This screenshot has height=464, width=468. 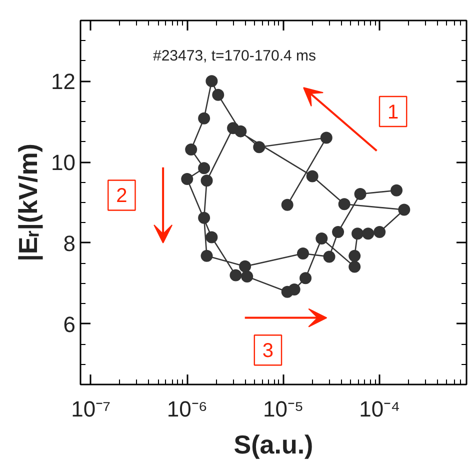 I want to click on x-tick-label: 10⁻⁶, so click(x=187, y=409).